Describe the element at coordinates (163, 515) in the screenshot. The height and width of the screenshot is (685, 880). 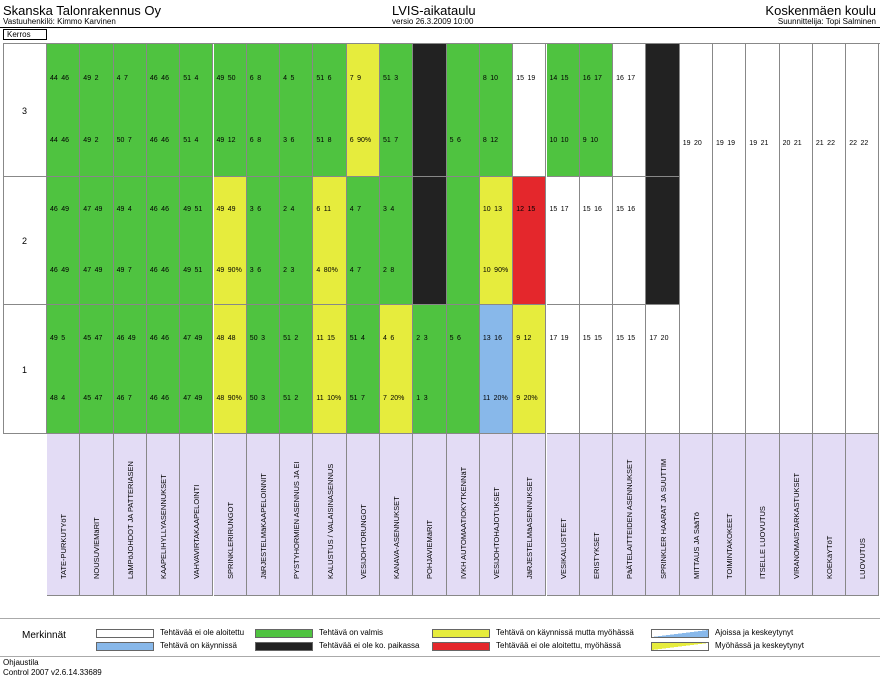
I see `task-header: KAAPELIHYLLYASENNUKSET` at that location.